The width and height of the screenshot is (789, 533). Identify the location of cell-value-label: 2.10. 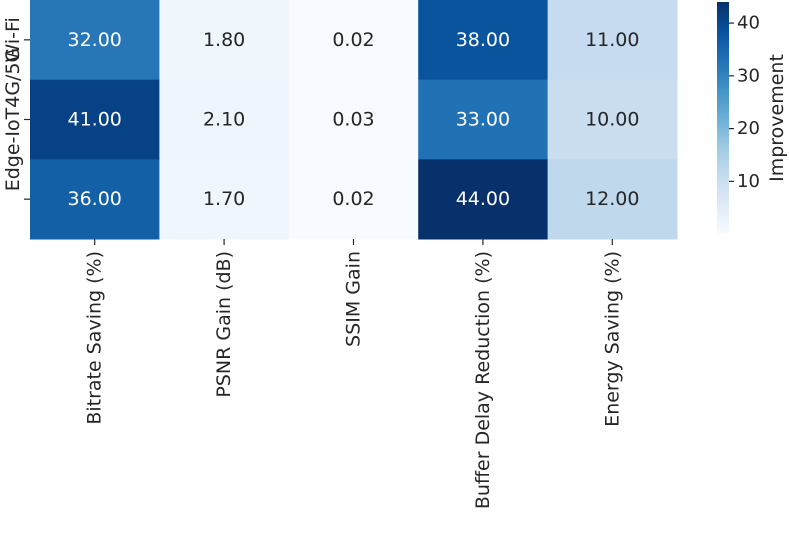
(224, 120).